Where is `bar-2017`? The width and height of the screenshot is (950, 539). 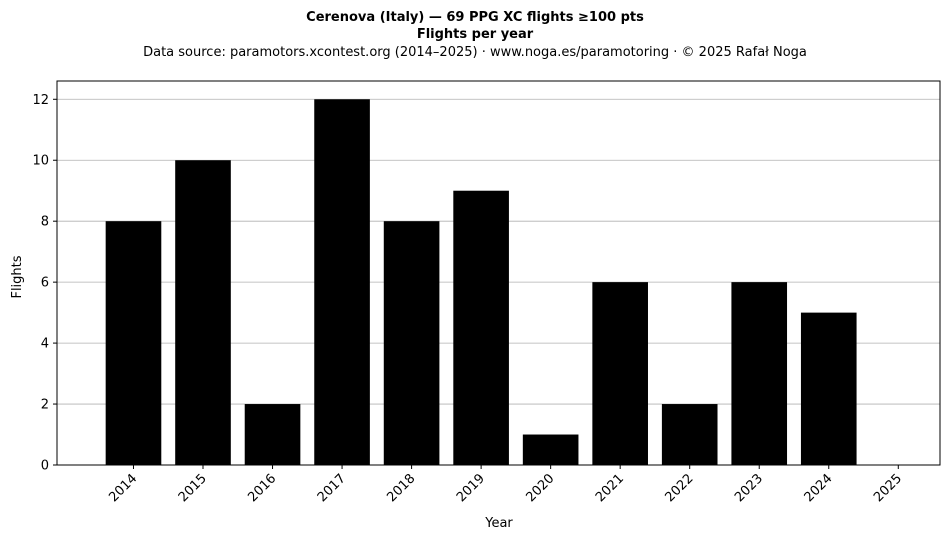
bar-2017 is located at coordinates (342, 282).